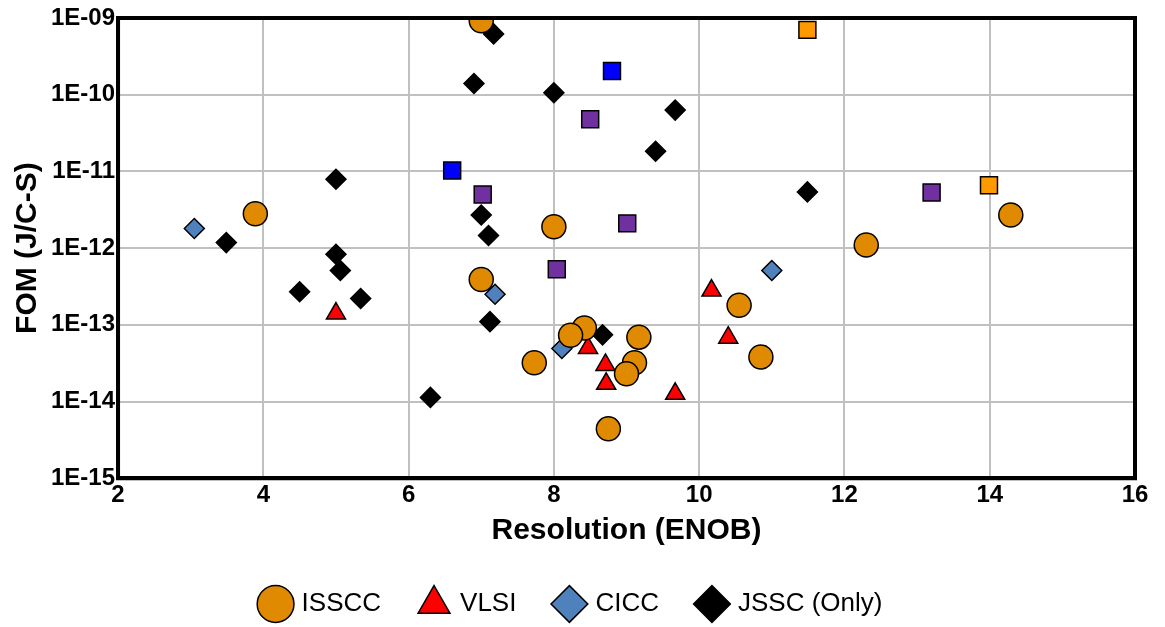 This screenshot has width=1165, height=627. What do you see at coordinates (263, 494) in the screenshot?
I see `x-tick-label: 4` at bounding box center [263, 494].